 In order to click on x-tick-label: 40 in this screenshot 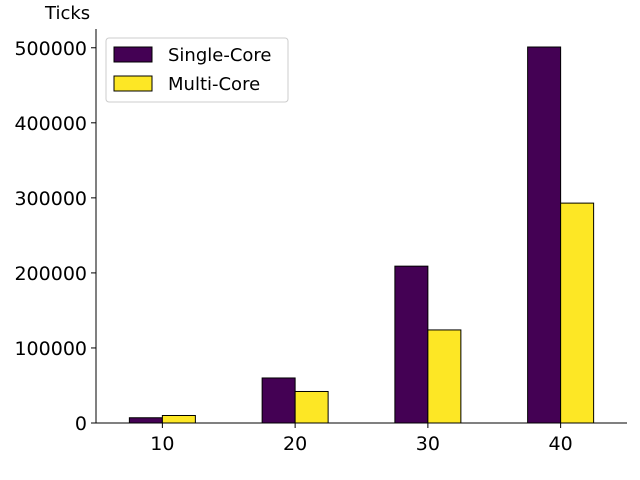, I will do `click(561, 444)`.